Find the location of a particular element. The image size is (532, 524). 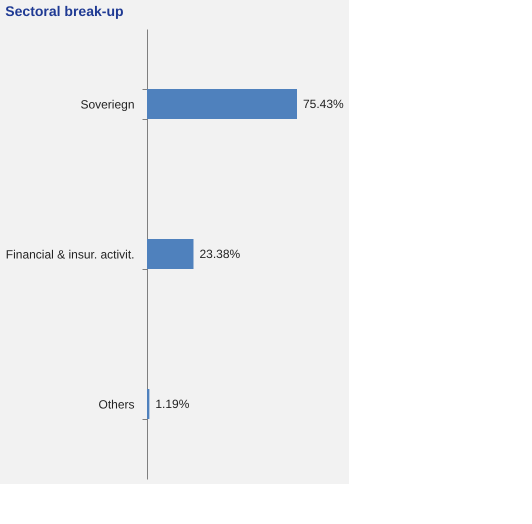

data-label: 75.43% is located at coordinates (323, 104).